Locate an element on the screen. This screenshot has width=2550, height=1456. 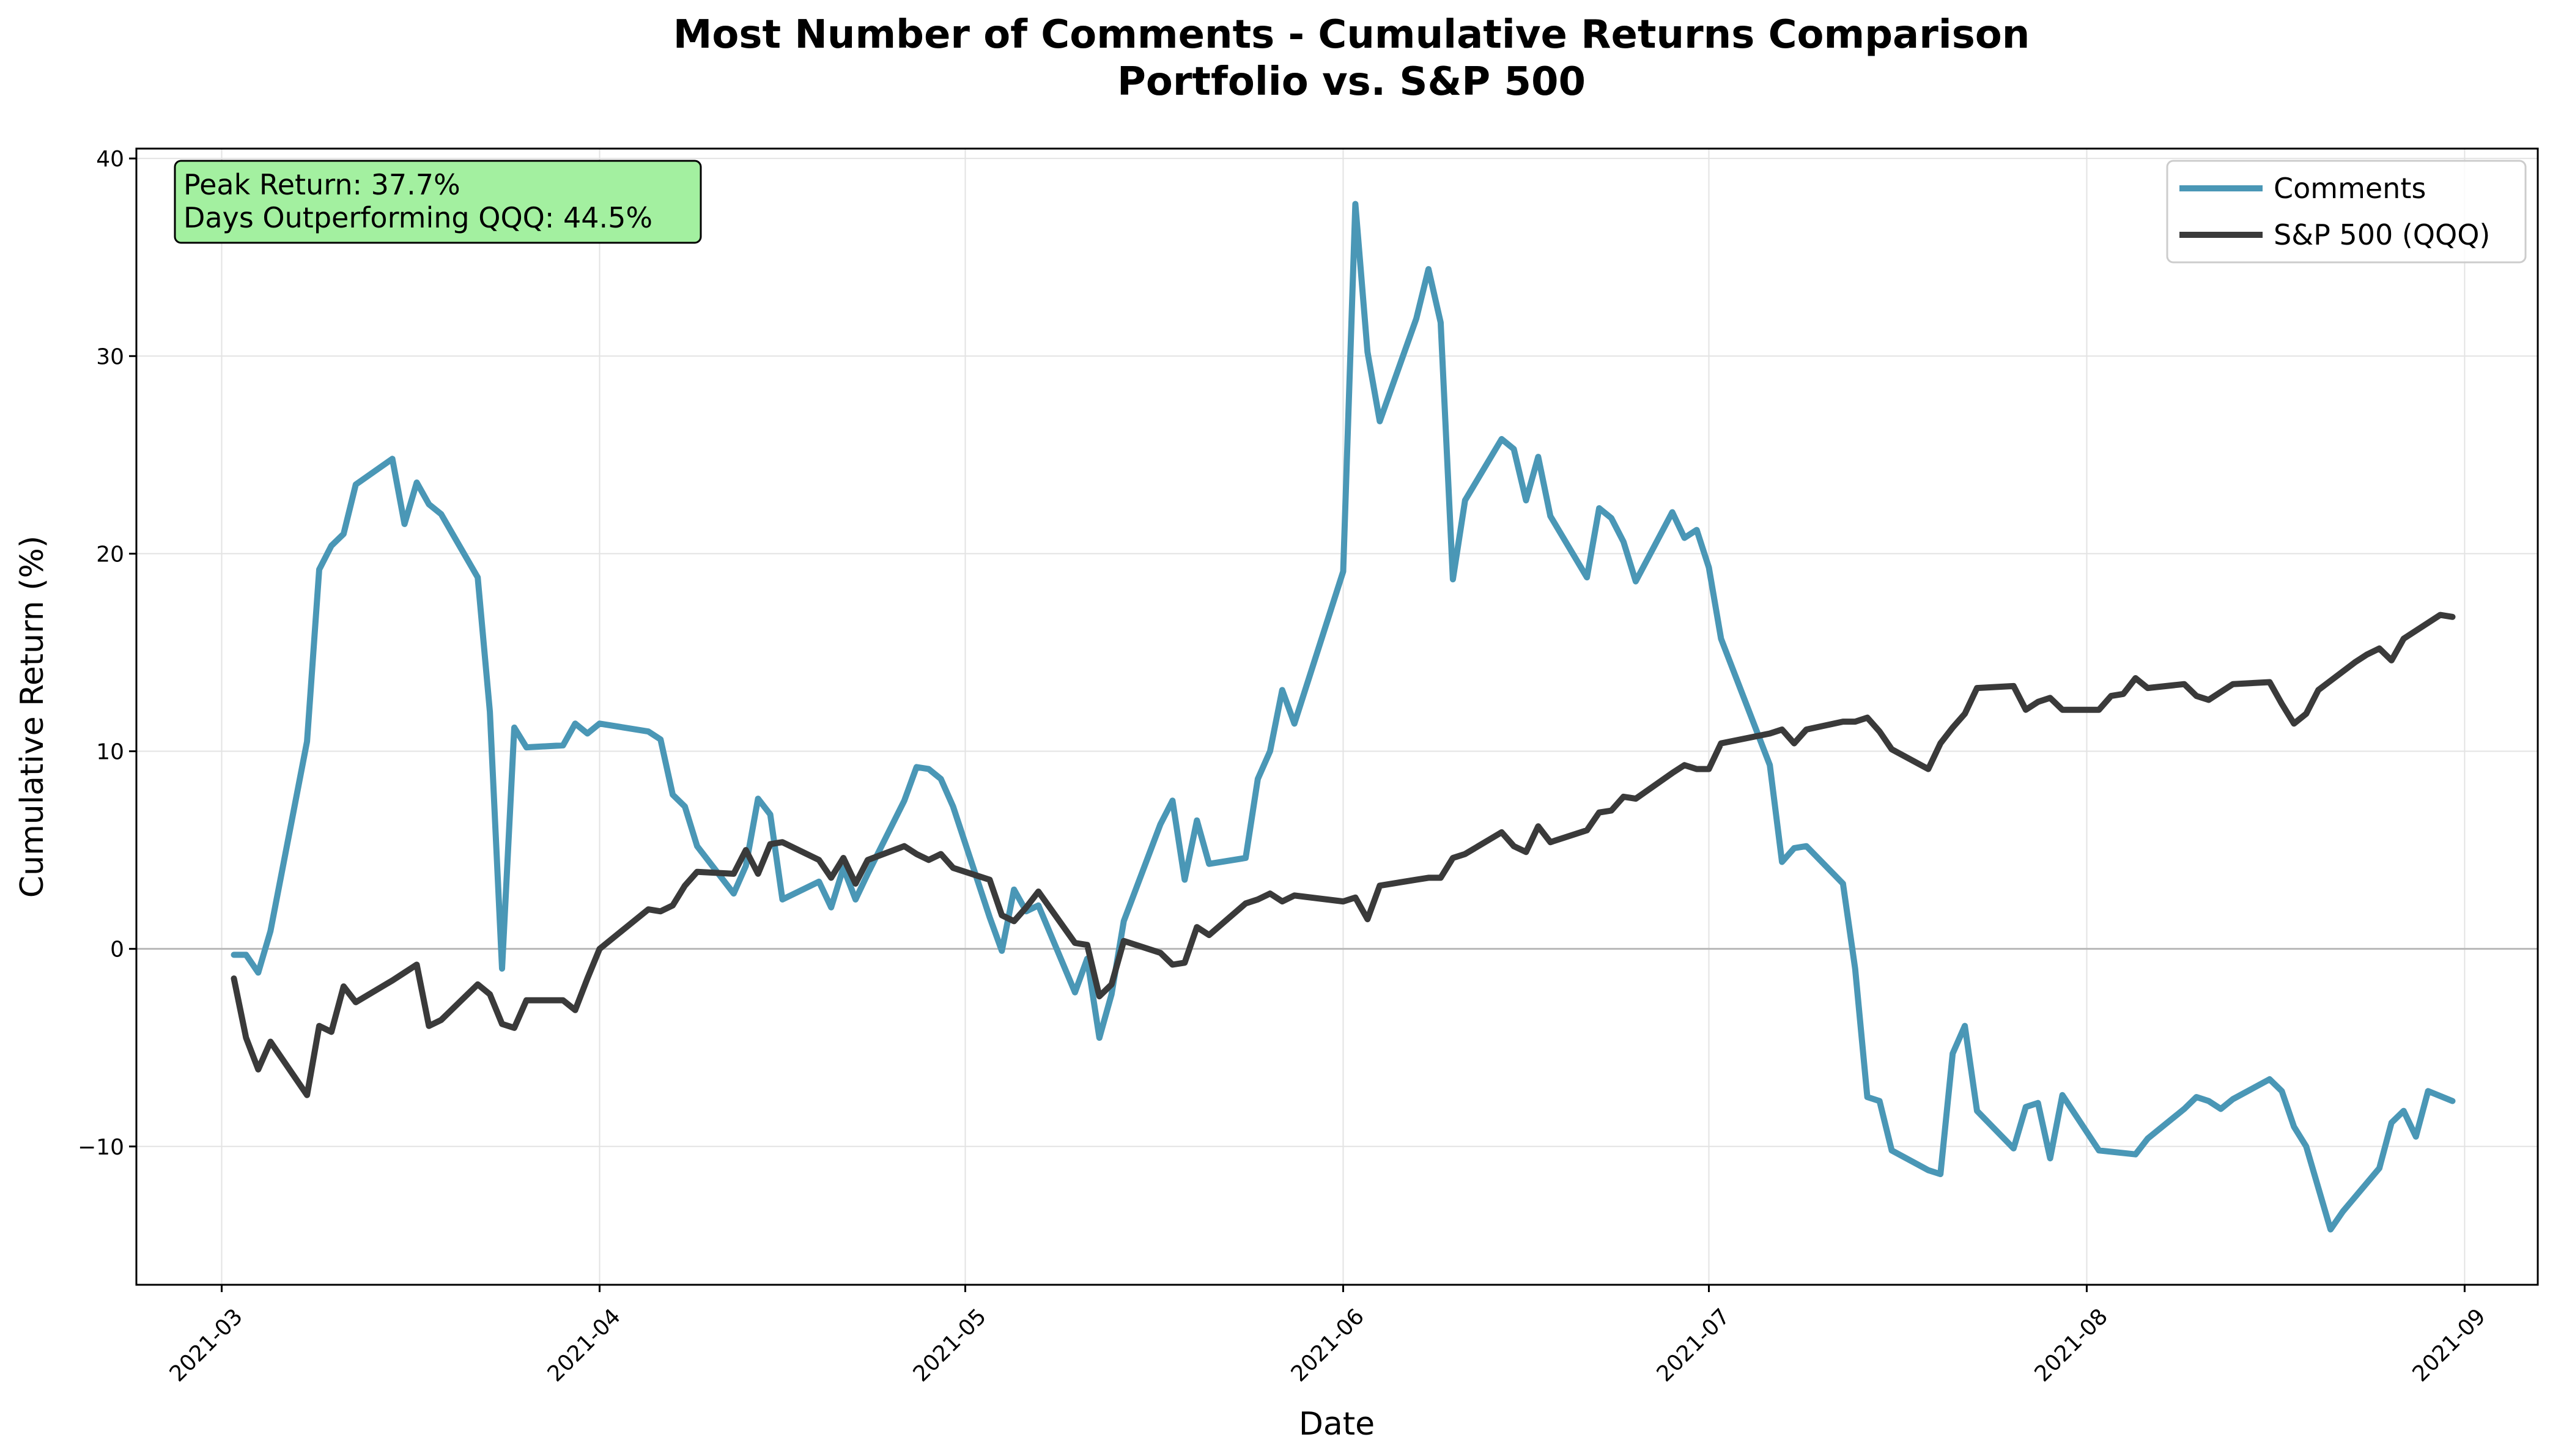
annotation-days-outperforming: Days Outperforming QQQ: 44.5% is located at coordinates (417, 217).